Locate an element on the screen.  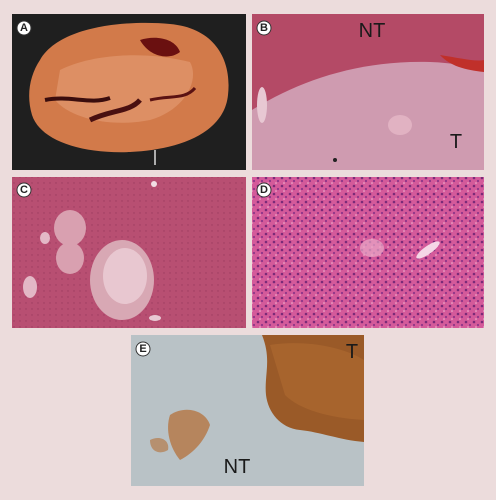
panel-c: C is located at coordinates (129, 252).